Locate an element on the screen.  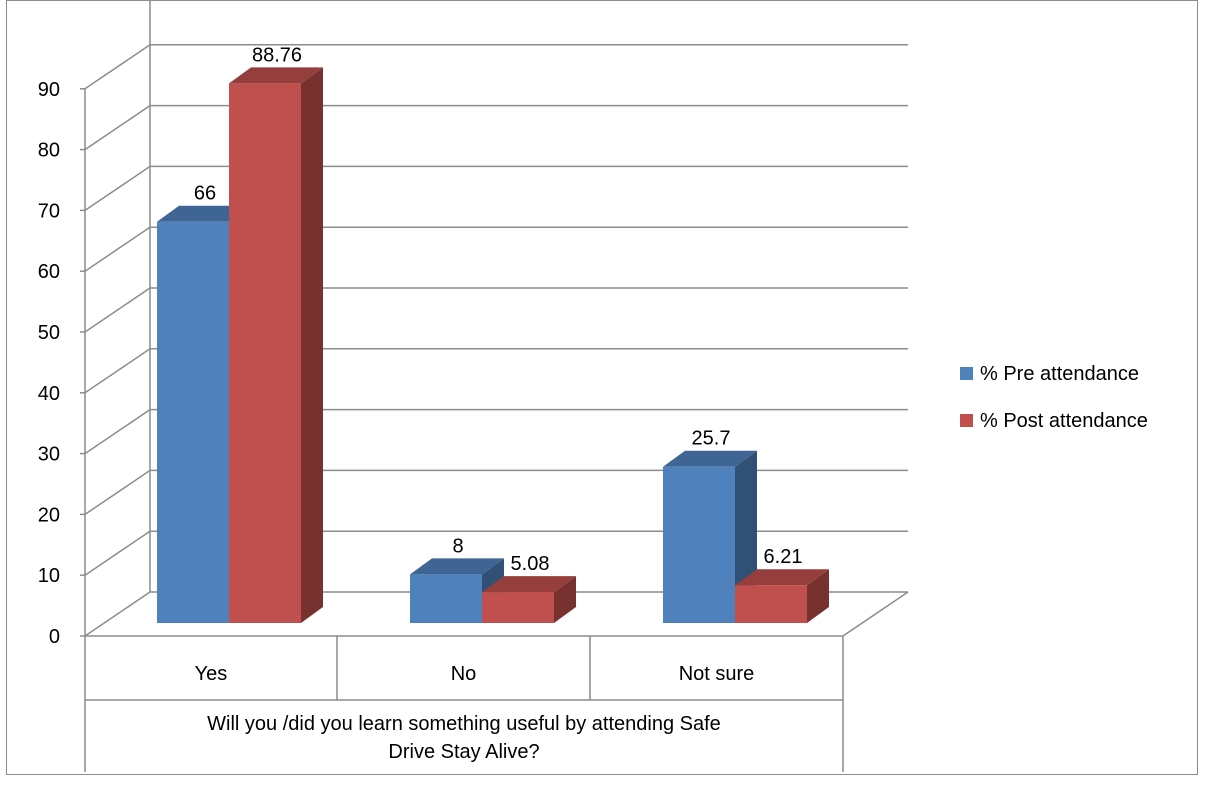
y-tick-label: 0 is located at coordinates (54, 637).